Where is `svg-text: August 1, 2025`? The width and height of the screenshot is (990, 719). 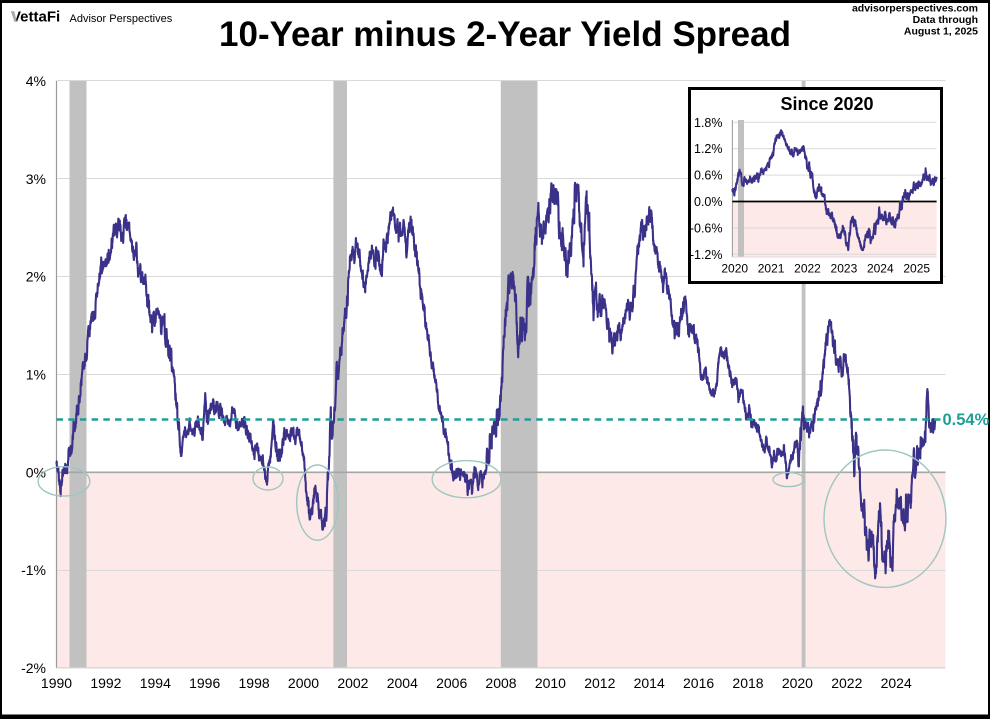 svg-text: August 1, 2025 is located at coordinates (941, 32).